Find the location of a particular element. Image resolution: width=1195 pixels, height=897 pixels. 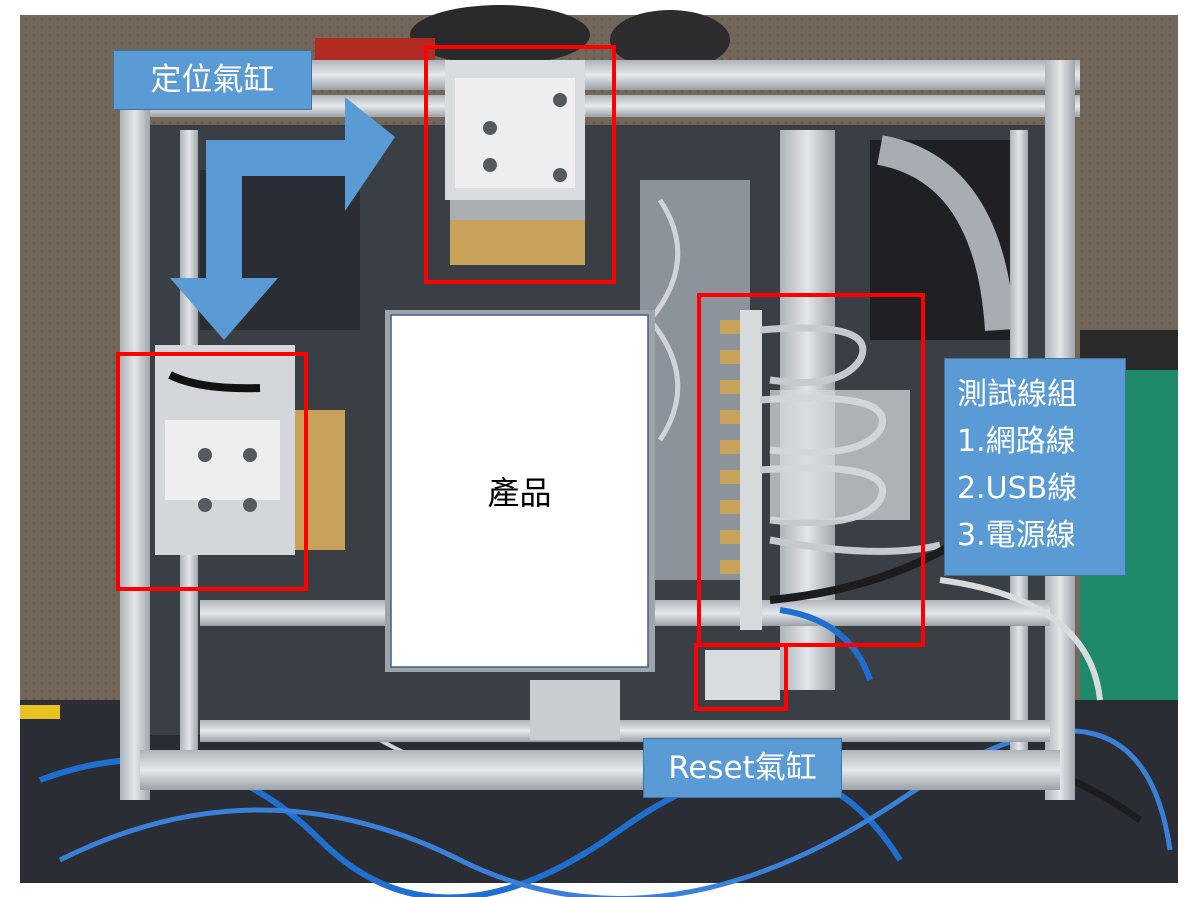

highlight-positioning-cylinder-top is located at coordinates (520, 164).